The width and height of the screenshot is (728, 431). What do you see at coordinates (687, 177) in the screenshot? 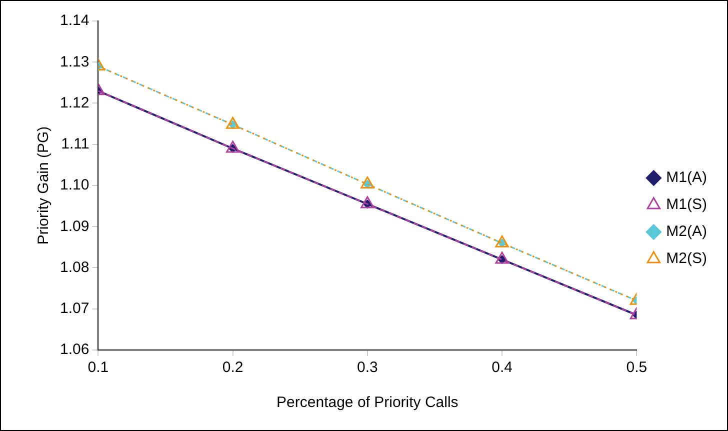
I see `legend-label: M1(A)` at bounding box center [687, 177].